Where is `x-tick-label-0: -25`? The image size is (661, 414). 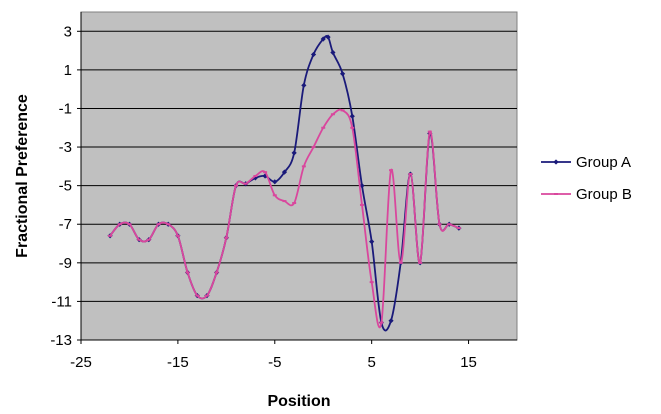 x-tick-label-0: -25 is located at coordinates (81, 362).